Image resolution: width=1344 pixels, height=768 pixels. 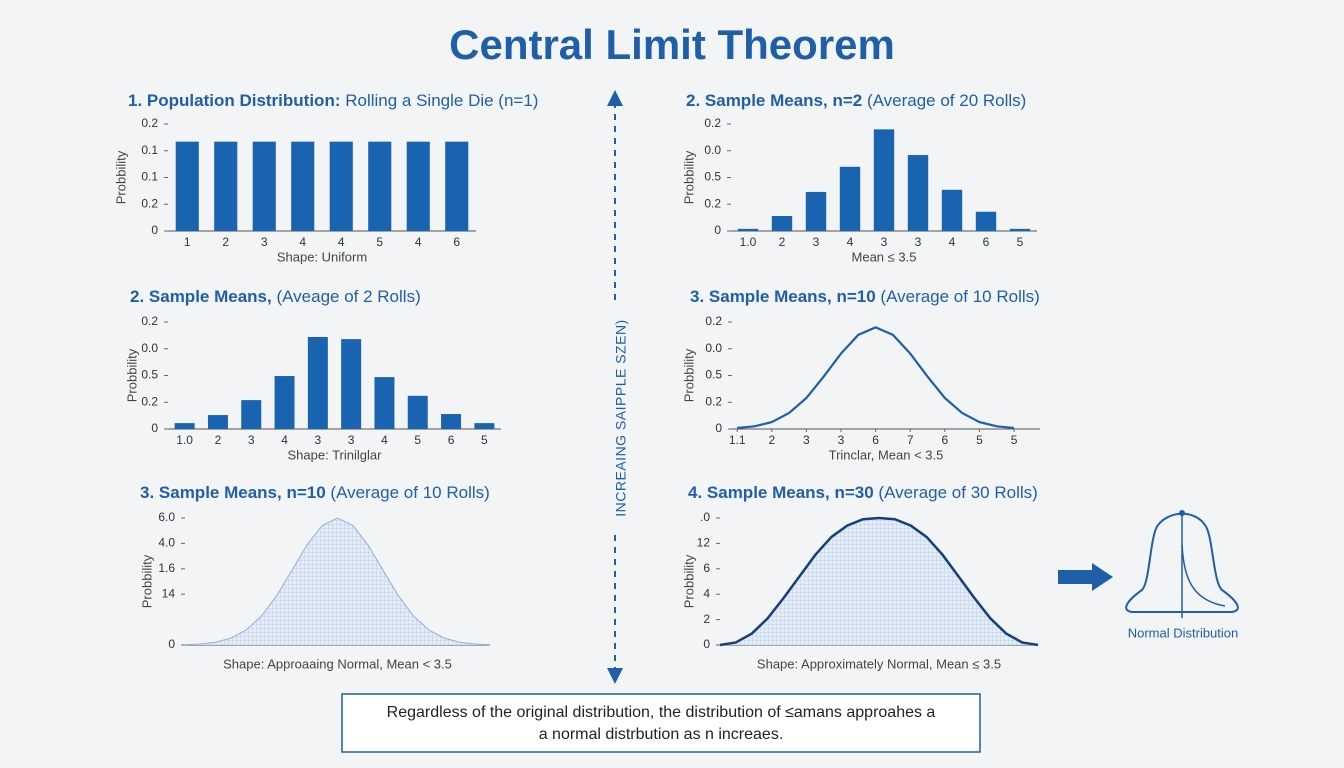 What do you see at coordinates (661, 734) in the screenshot?
I see `footer-line: a normal distrbution as n increaes.` at bounding box center [661, 734].